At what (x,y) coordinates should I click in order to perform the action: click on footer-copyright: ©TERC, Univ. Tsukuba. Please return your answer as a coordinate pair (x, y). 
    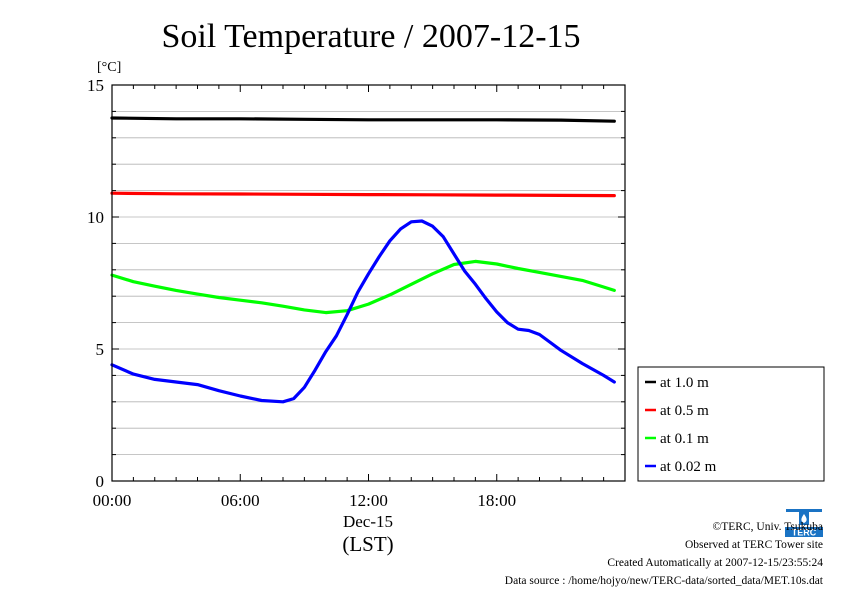
    Looking at the image, I should click on (767, 527).